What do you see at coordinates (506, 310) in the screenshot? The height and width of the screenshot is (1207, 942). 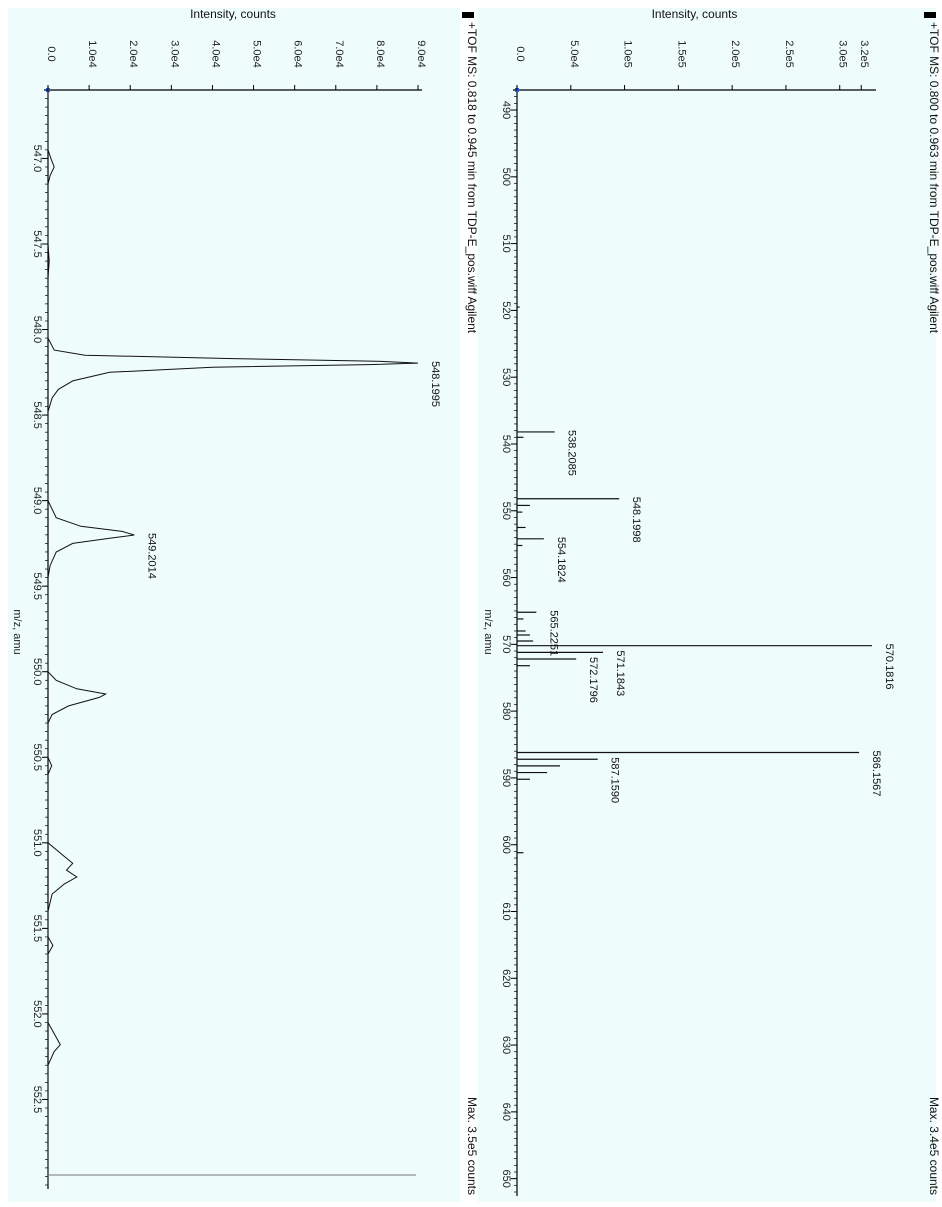 I see `x-tick-label: 520` at bounding box center [506, 310].